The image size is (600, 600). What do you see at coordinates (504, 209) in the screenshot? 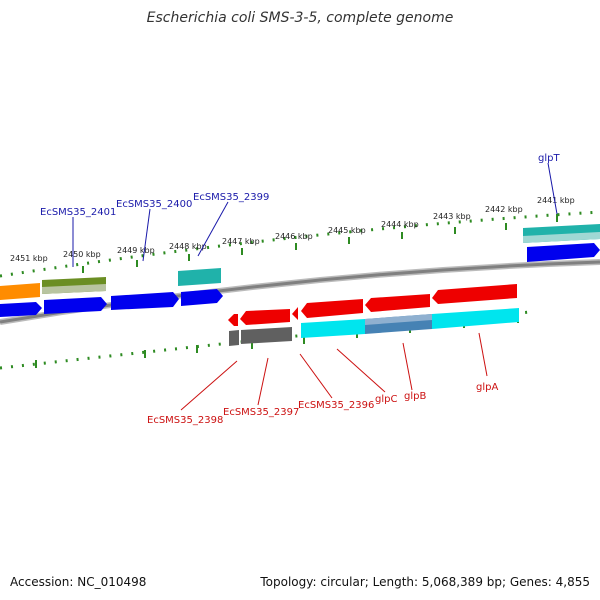
I see `tick-label: 2442 kbp` at bounding box center [504, 209].